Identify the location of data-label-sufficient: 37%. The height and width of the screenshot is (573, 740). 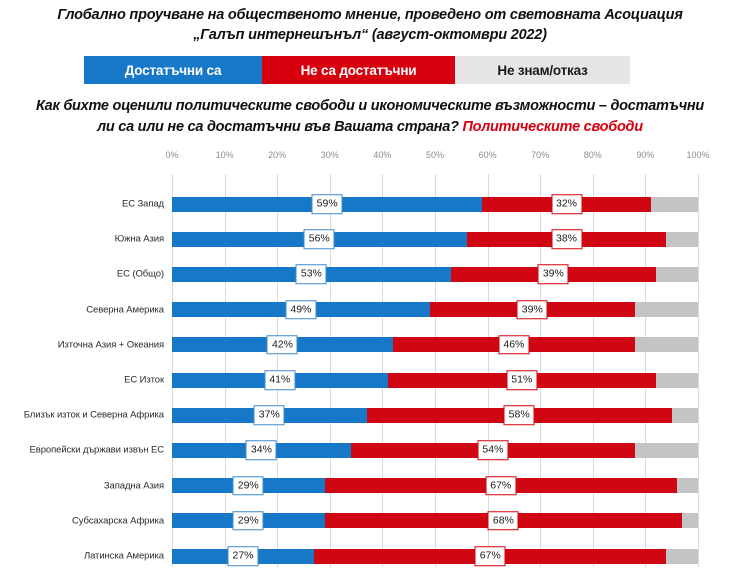
(269, 415).